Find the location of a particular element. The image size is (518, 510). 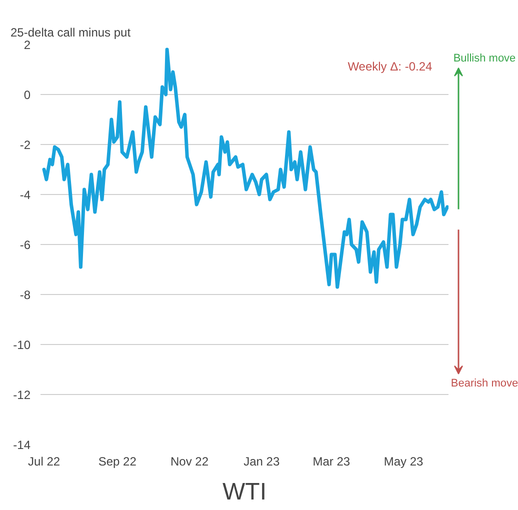

y-tick-label: -14 is located at coordinates (22, 445).